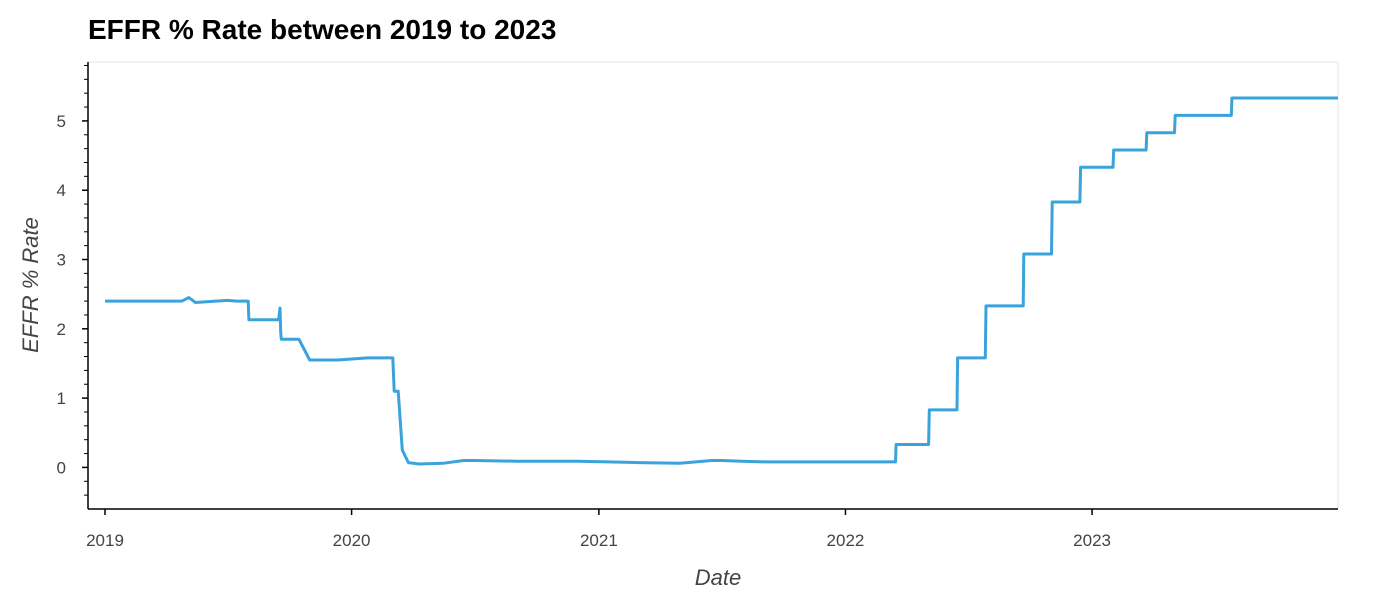 This screenshot has height=598, width=1398. Describe the element at coordinates (322, 29) in the screenshot. I see `chart-title: EFFR % Rate between 2019 to 2023` at that location.